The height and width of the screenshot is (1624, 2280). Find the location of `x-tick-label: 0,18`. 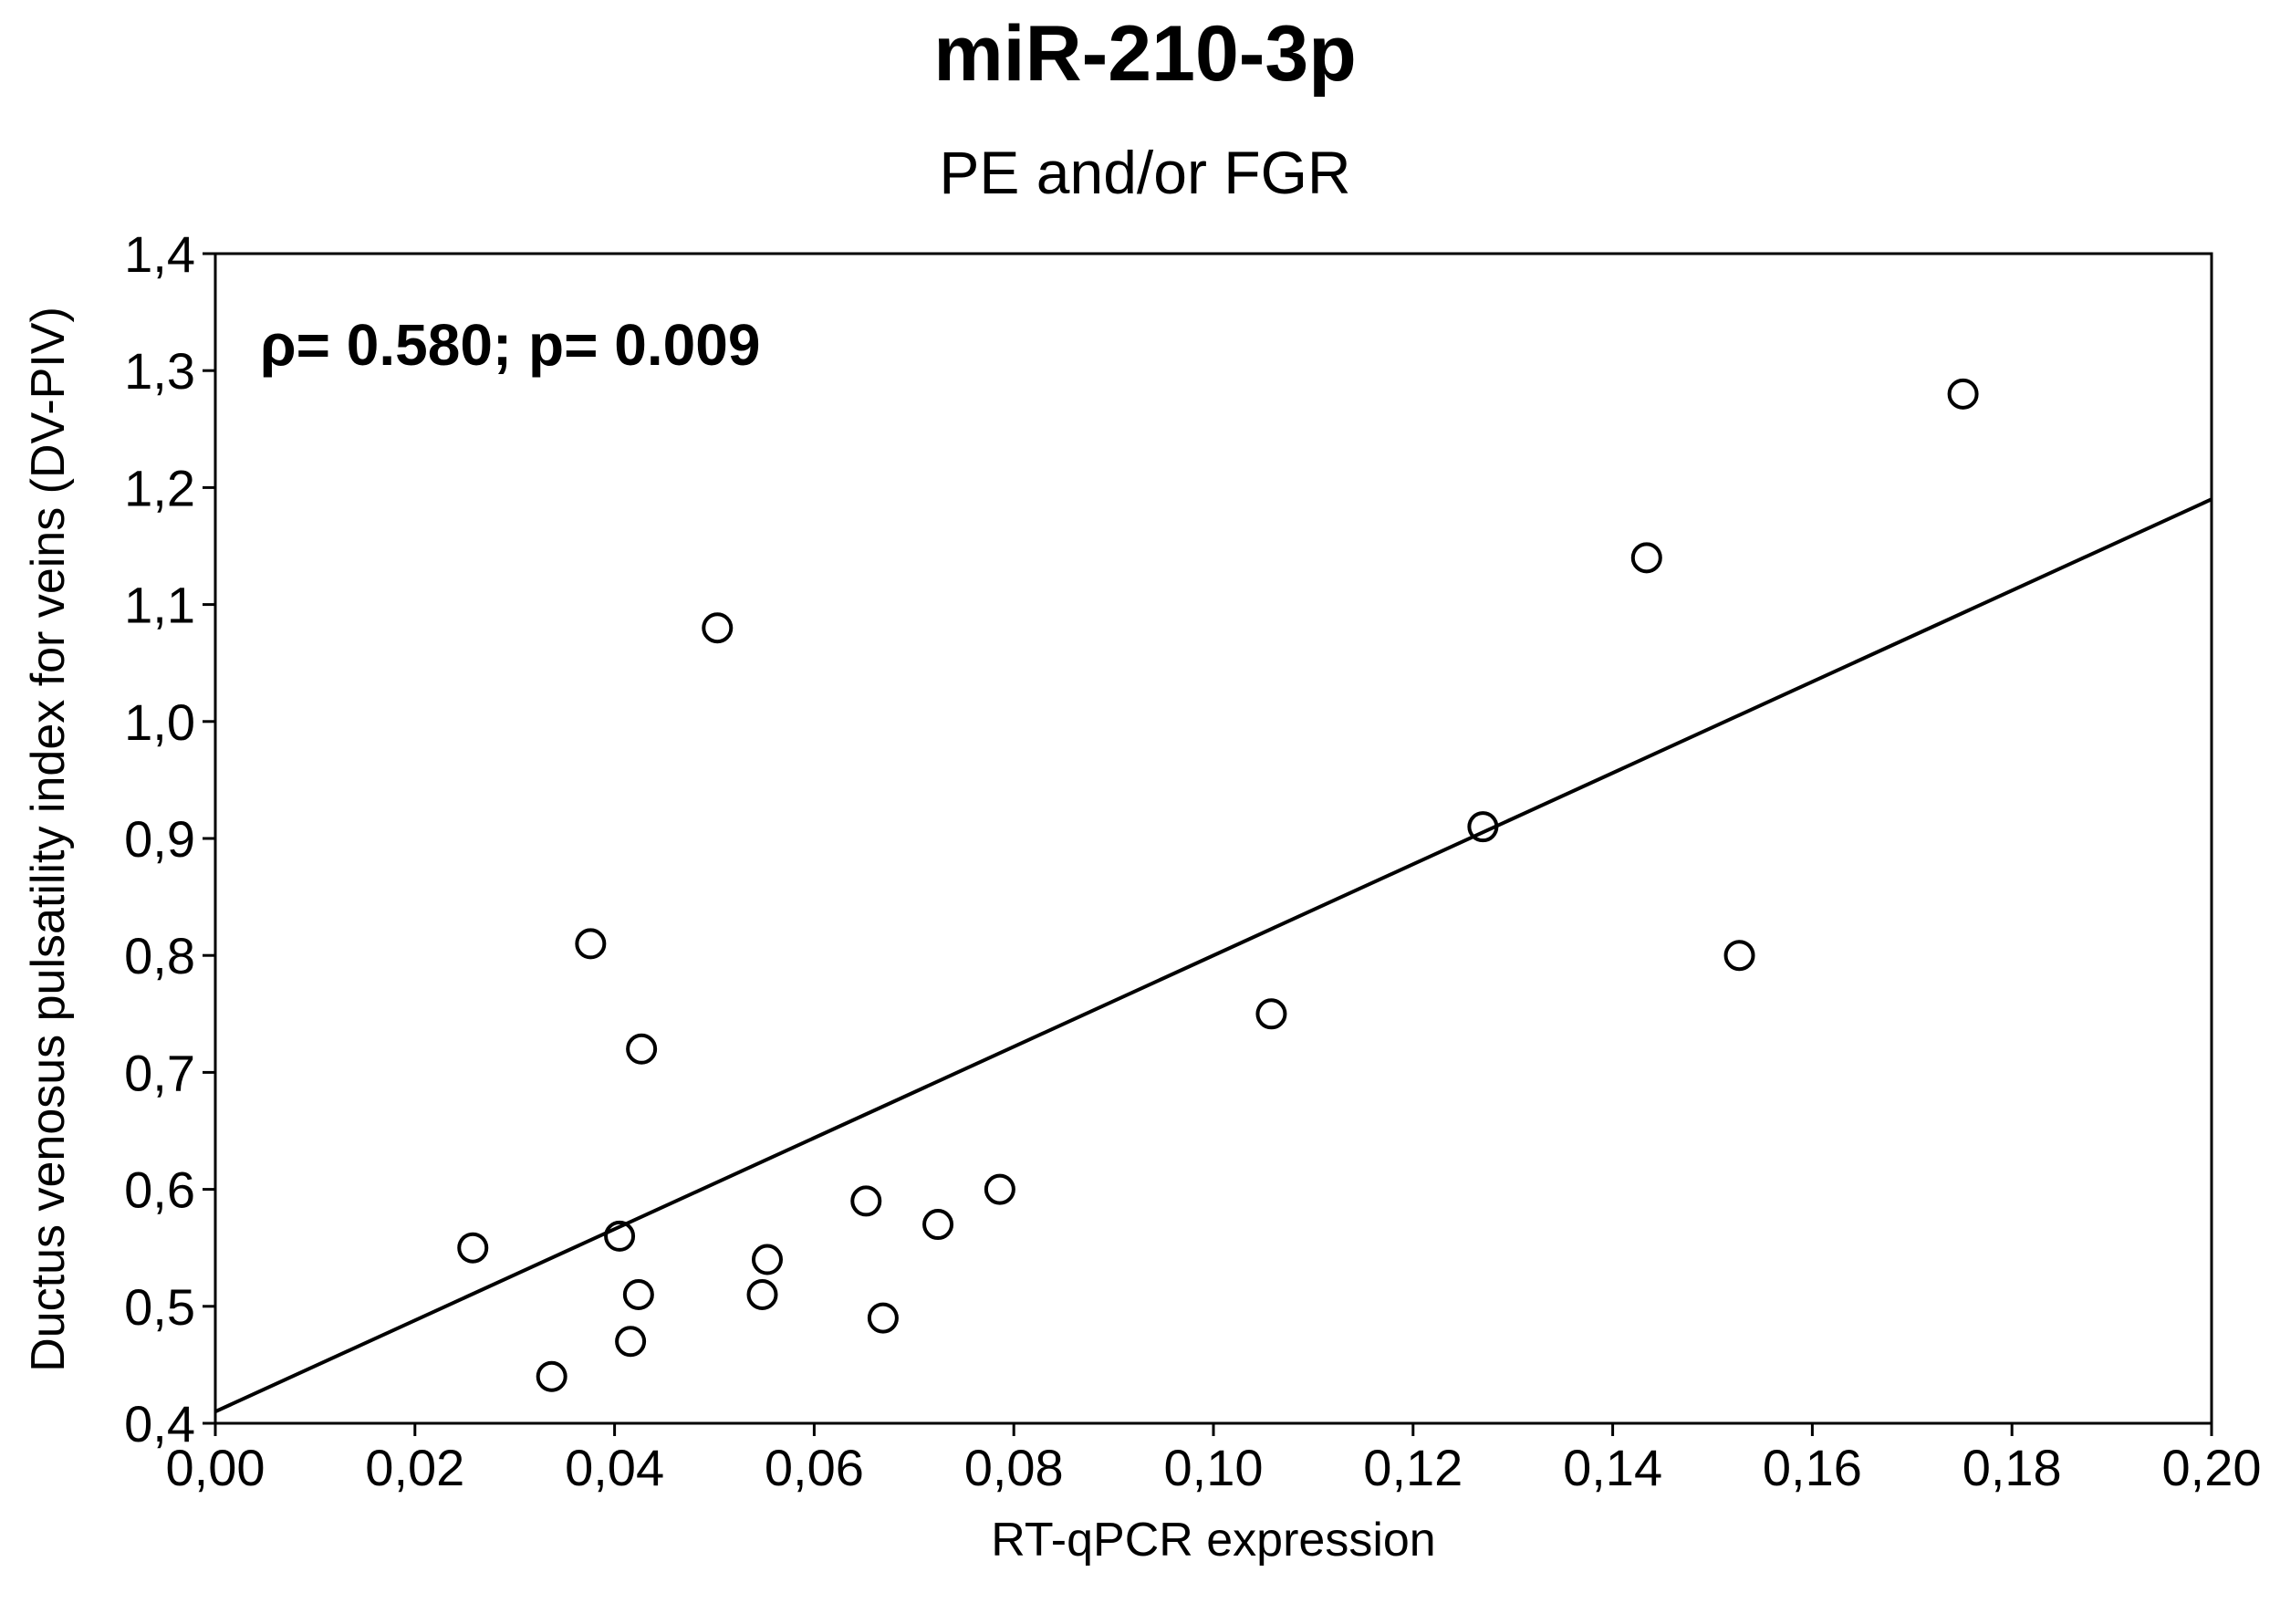

x-tick-label: 0,18 is located at coordinates (2012, 1467).